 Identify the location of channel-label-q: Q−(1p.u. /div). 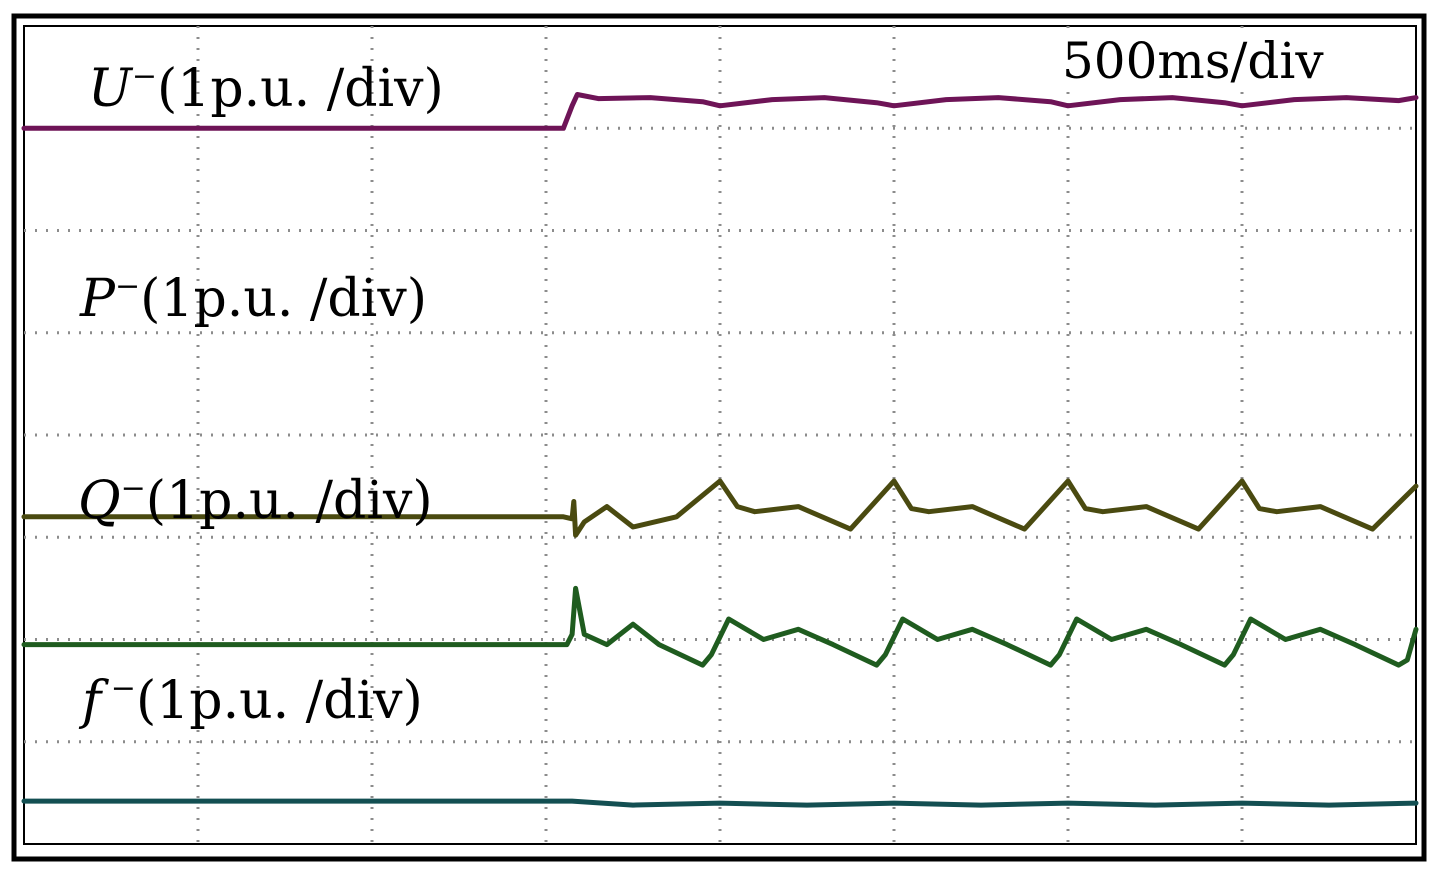
(255, 501).